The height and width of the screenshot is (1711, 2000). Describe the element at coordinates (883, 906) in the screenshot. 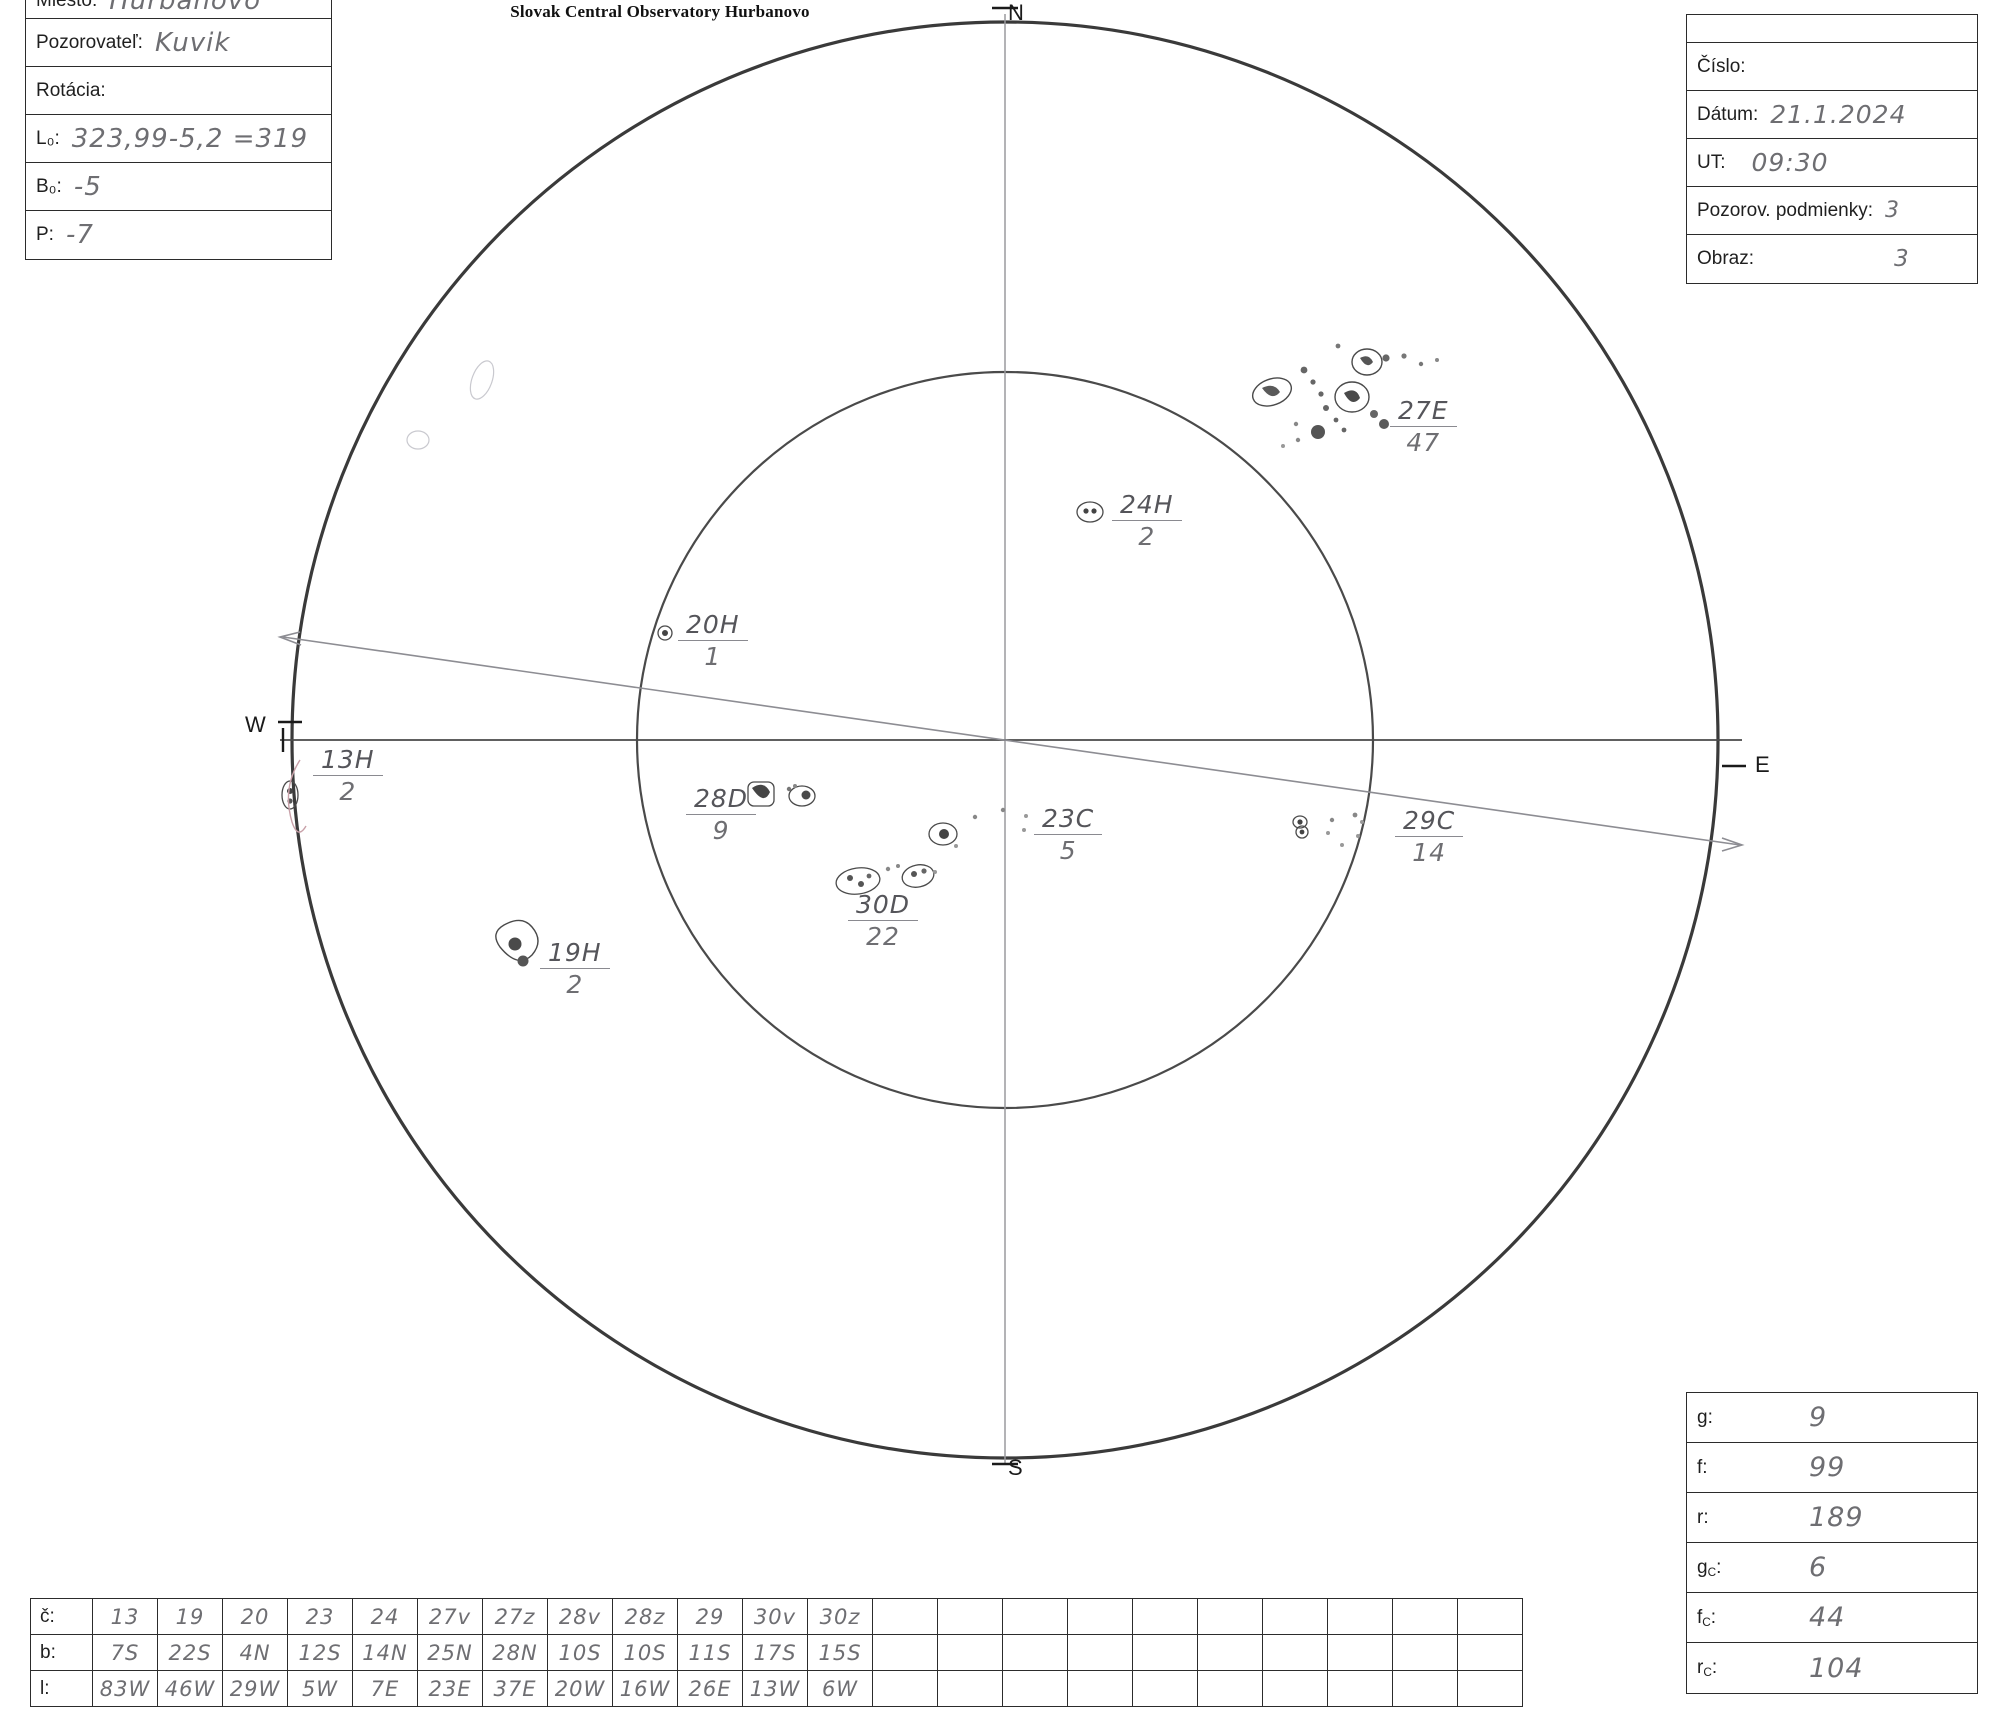

I see `group-id: 30D` at that location.